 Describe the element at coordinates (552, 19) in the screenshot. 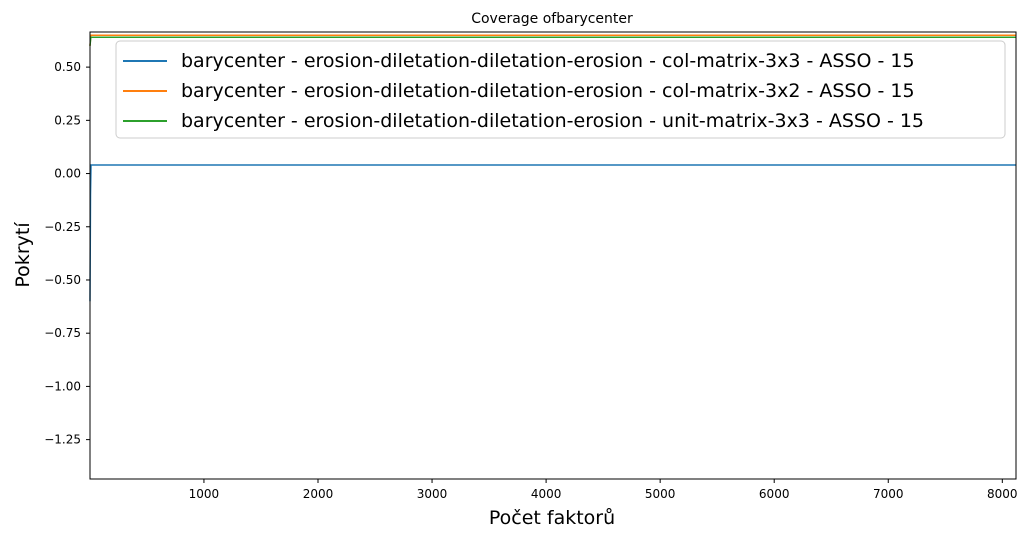

I see `chart-title: Coverage ofbarycenter` at that location.